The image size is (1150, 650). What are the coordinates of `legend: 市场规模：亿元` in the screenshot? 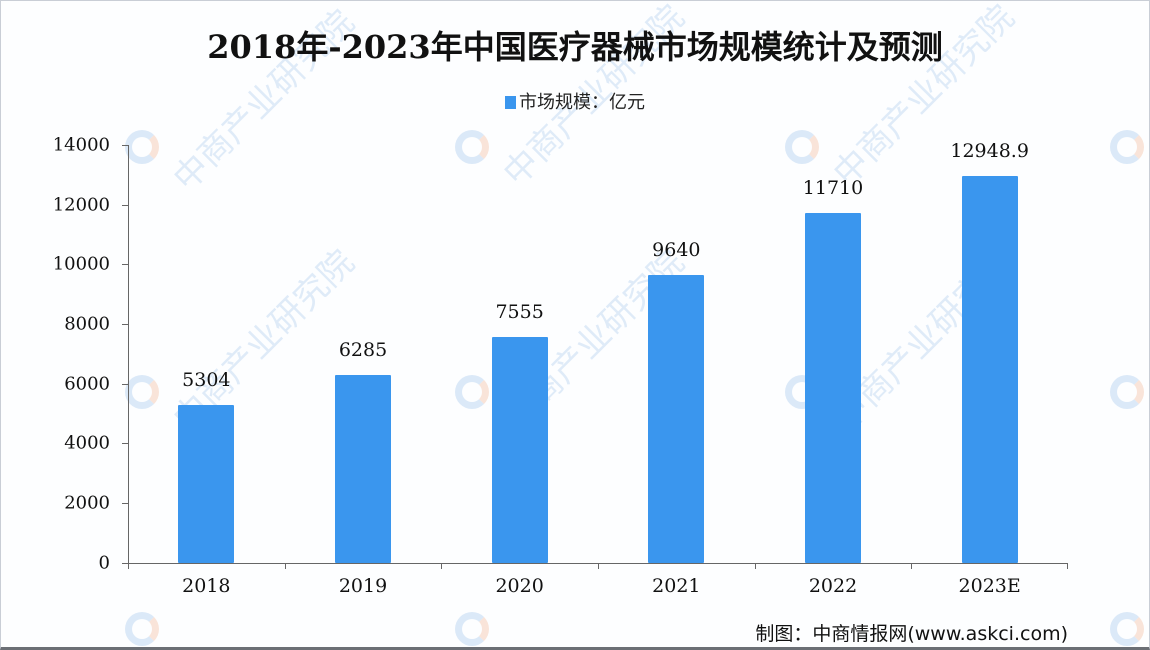 It's located at (575, 101).